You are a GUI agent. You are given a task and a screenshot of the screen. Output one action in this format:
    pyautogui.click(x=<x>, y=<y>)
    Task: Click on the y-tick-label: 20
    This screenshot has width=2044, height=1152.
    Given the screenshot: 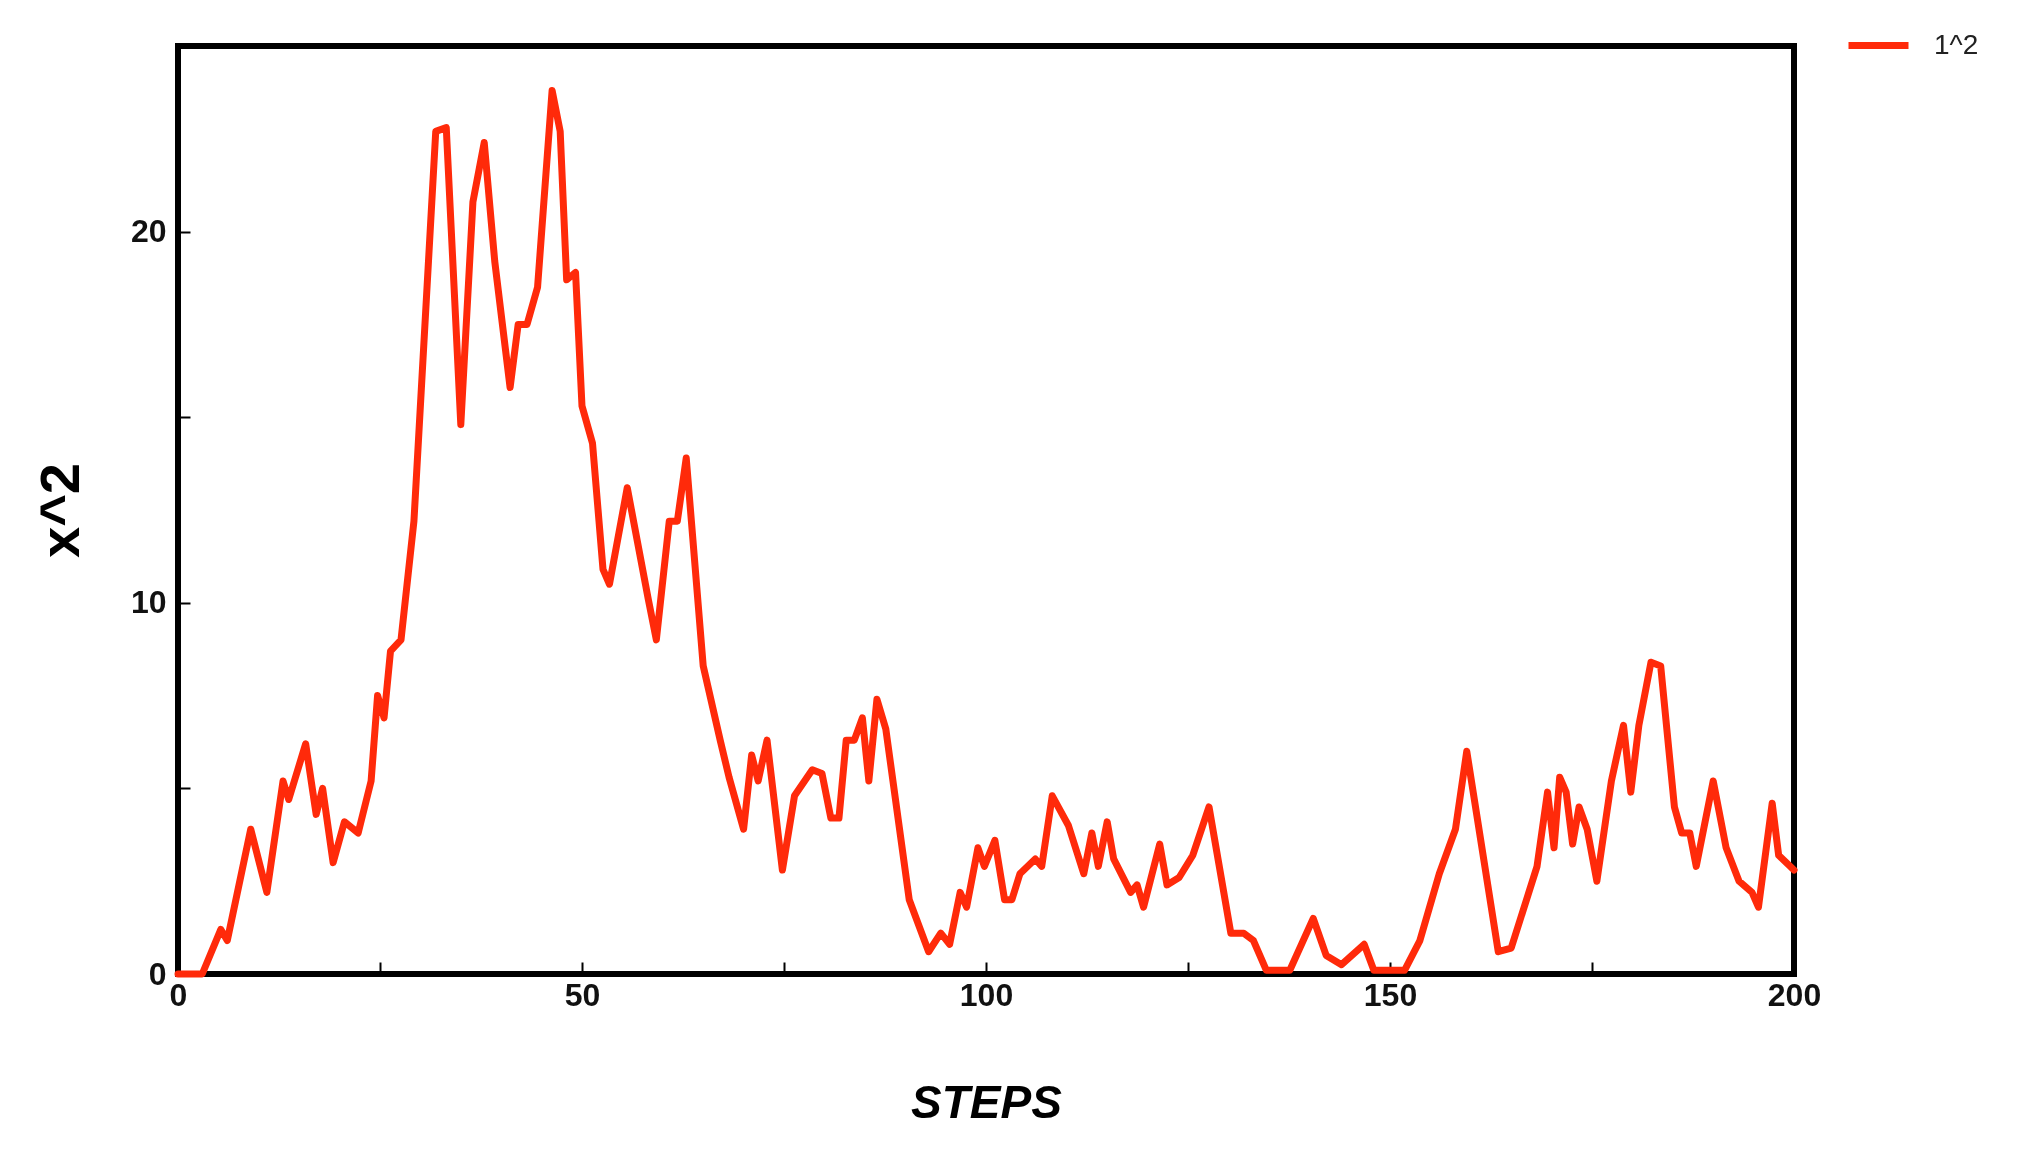 What is the action you would take?
    pyautogui.click(x=148, y=231)
    